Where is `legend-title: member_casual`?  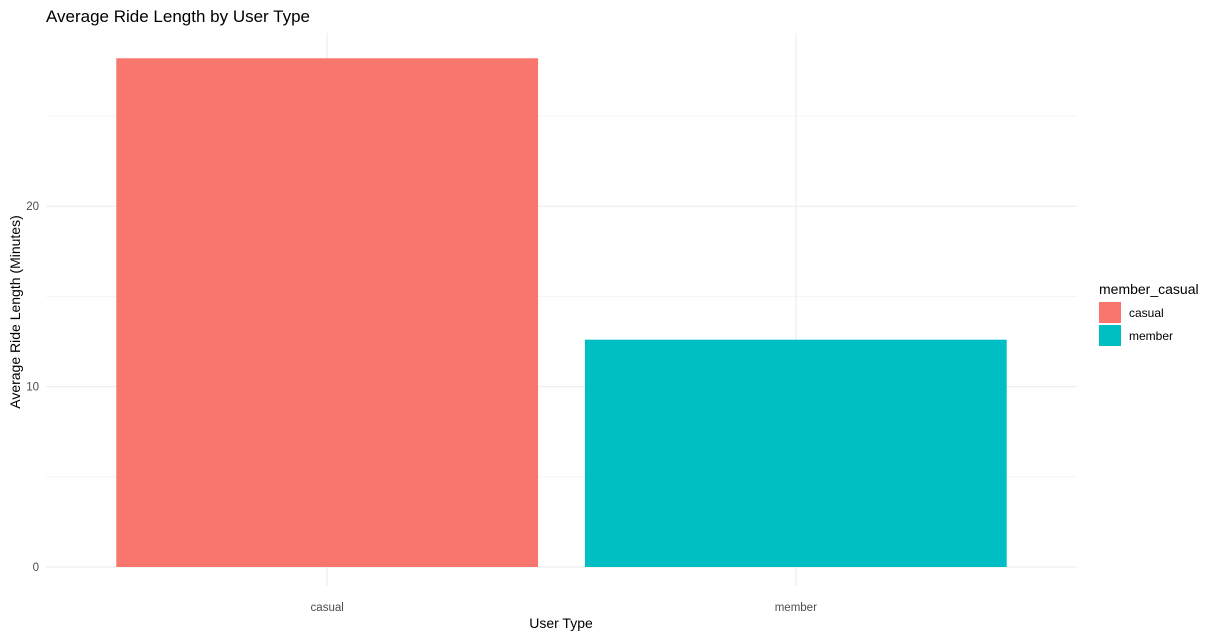 legend-title: member_casual is located at coordinates (1149, 289).